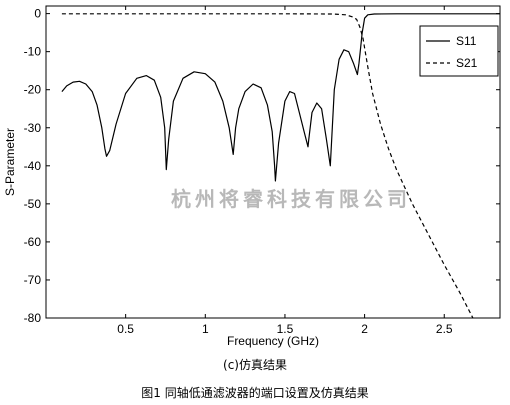 Image resolution: width=510 pixels, height=405 pixels. Describe the element at coordinates (255, 365) in the screenshot. I see `sub-caption: (c)仿真结果` at that location.